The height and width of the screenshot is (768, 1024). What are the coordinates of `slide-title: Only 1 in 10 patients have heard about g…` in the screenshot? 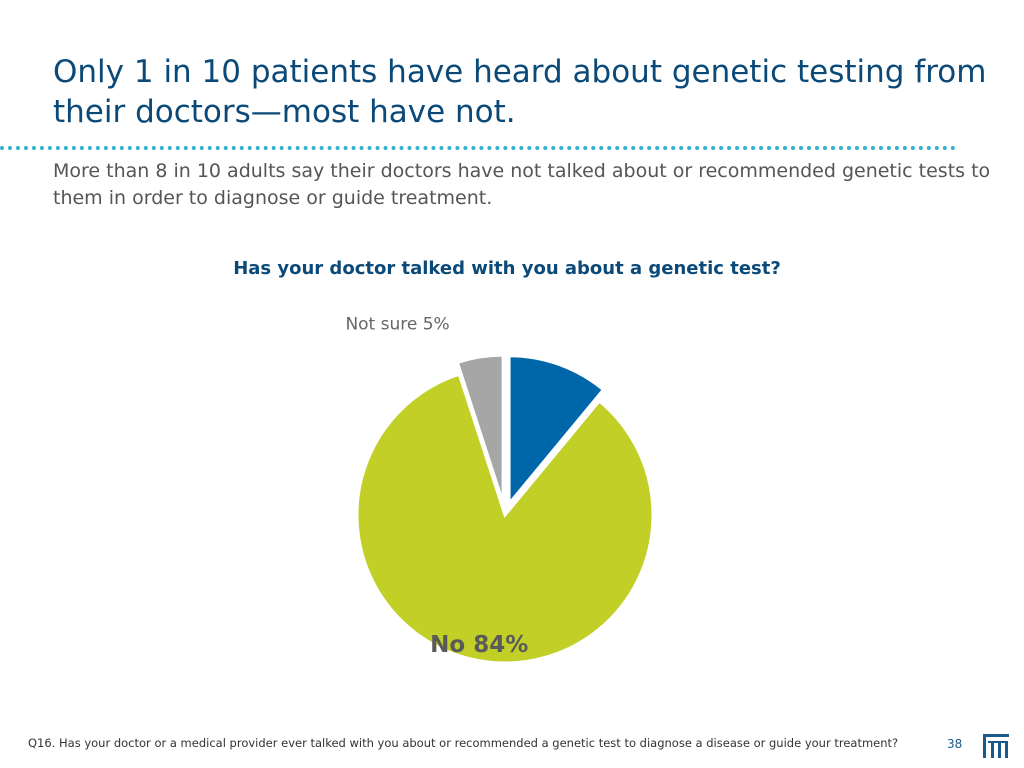 It's located at (520, 92).